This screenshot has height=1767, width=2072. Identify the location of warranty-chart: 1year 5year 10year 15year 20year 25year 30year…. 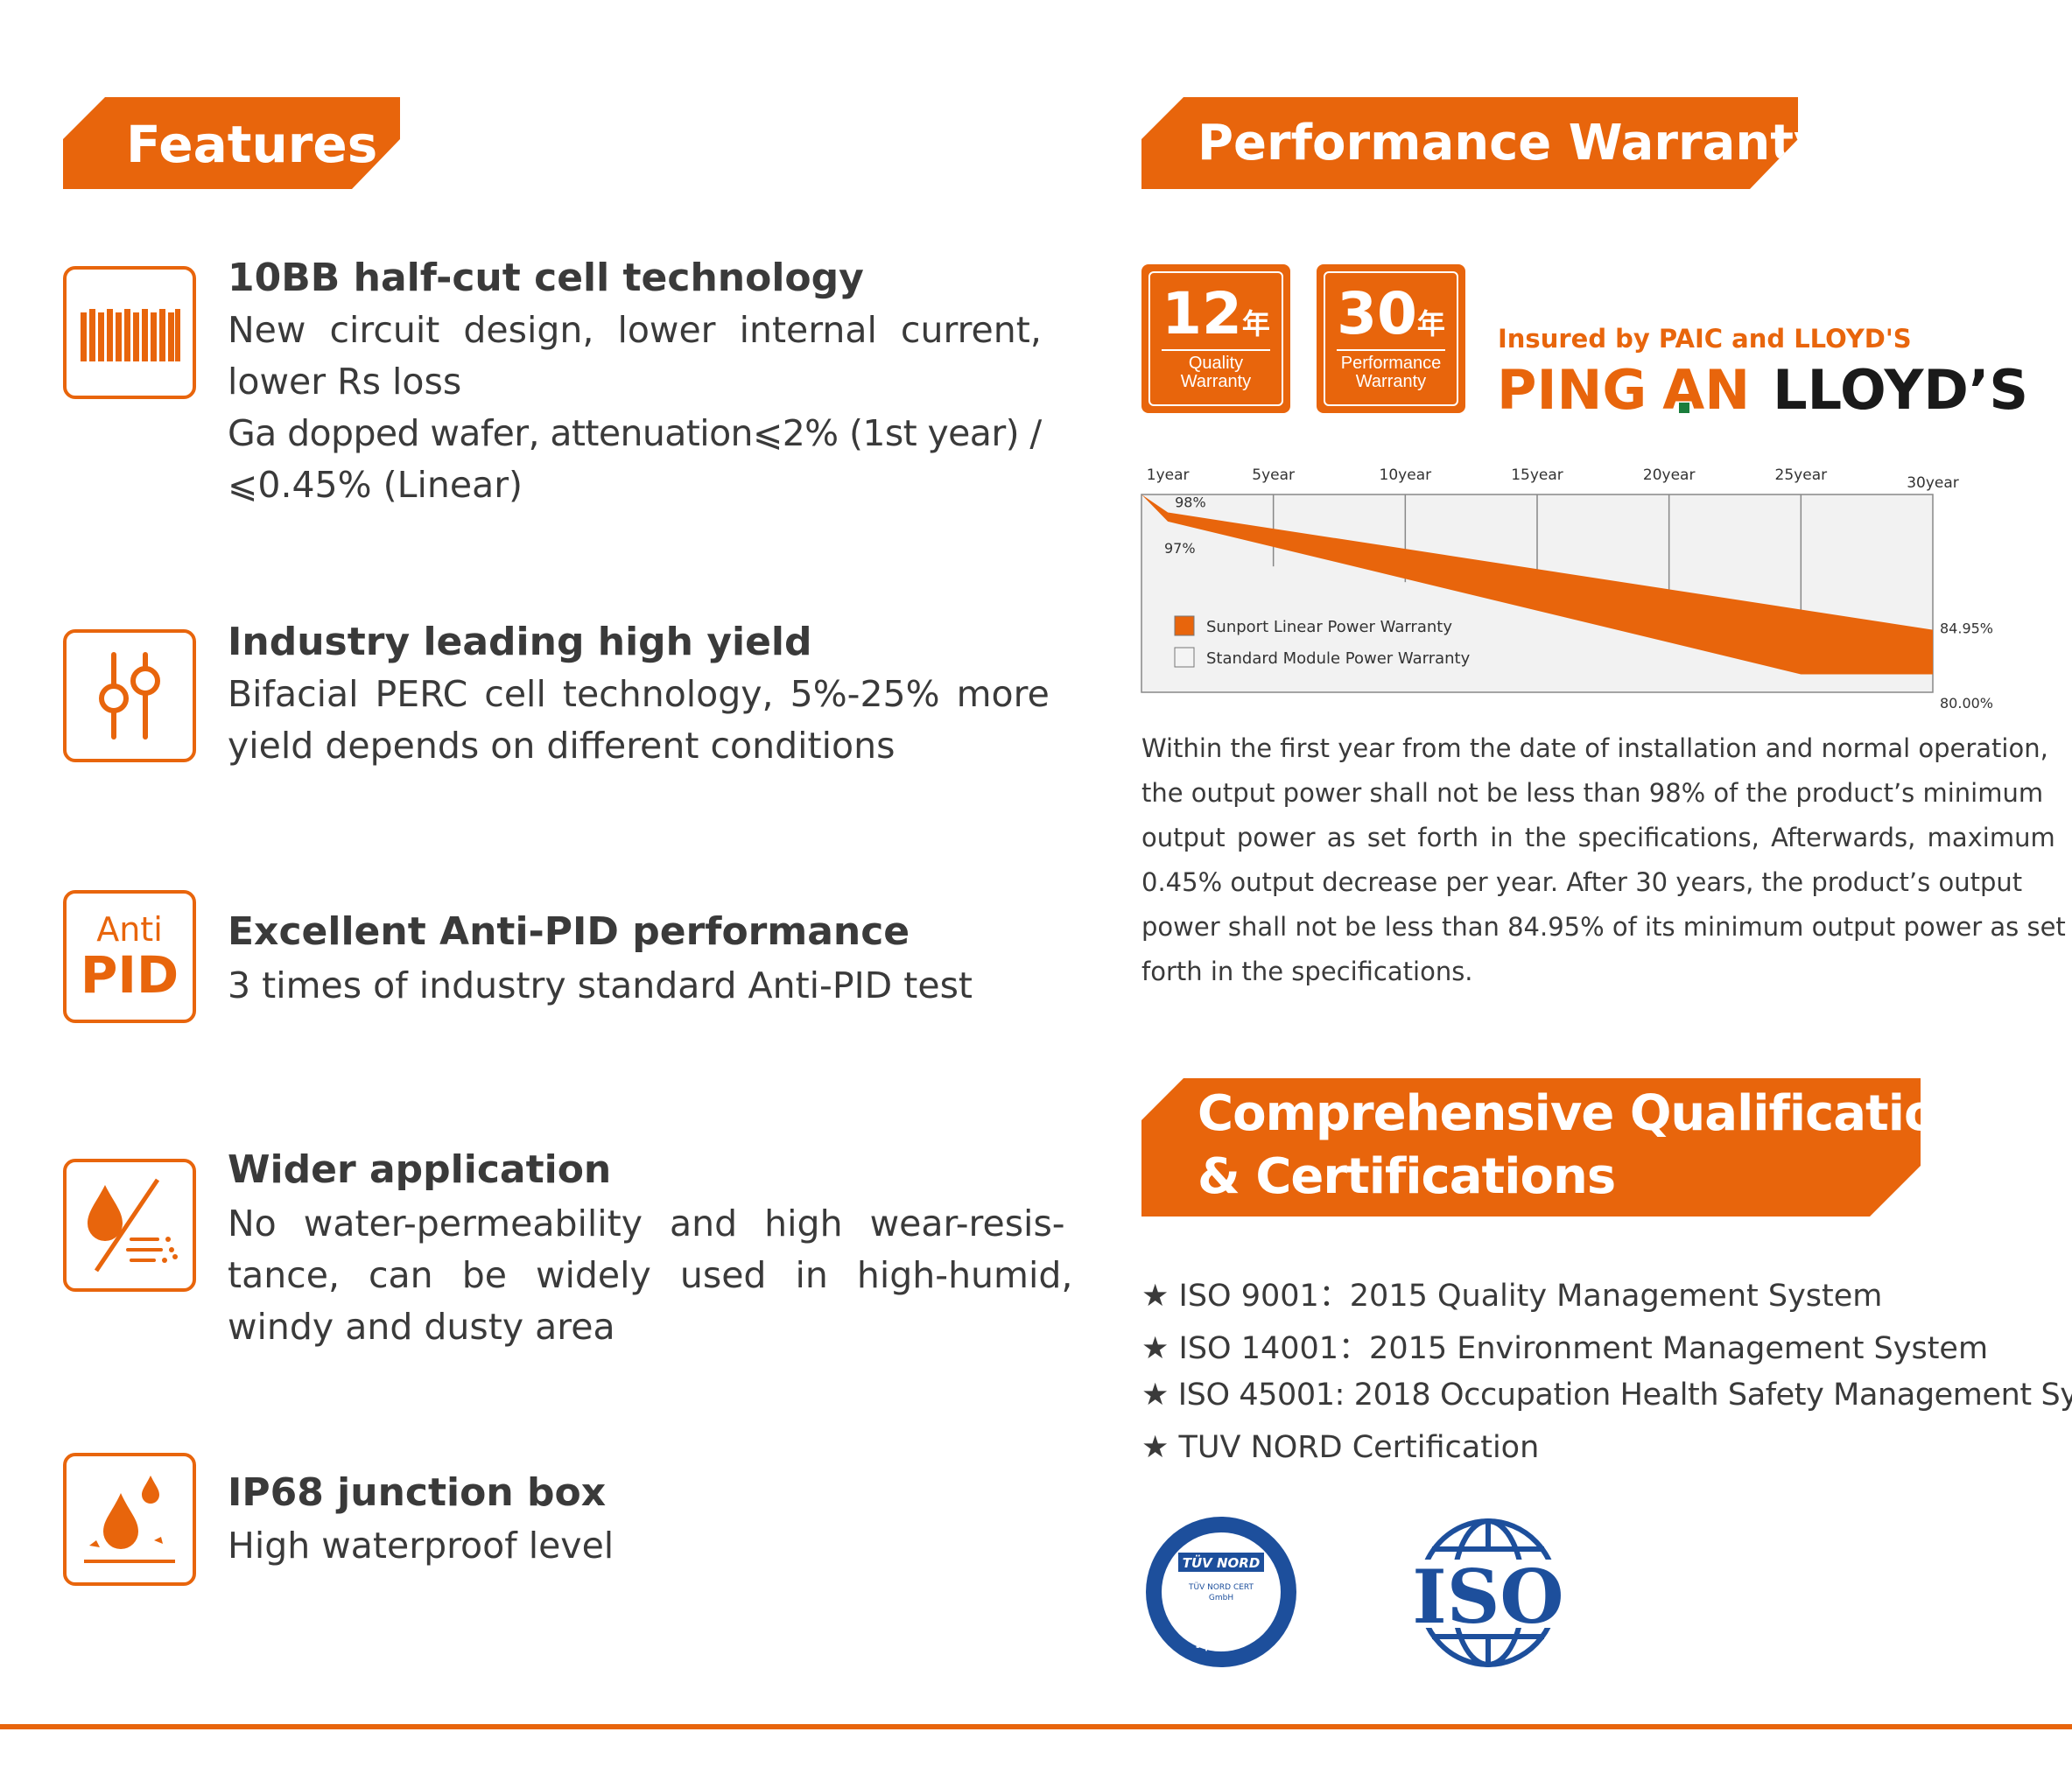
(1567, 589).